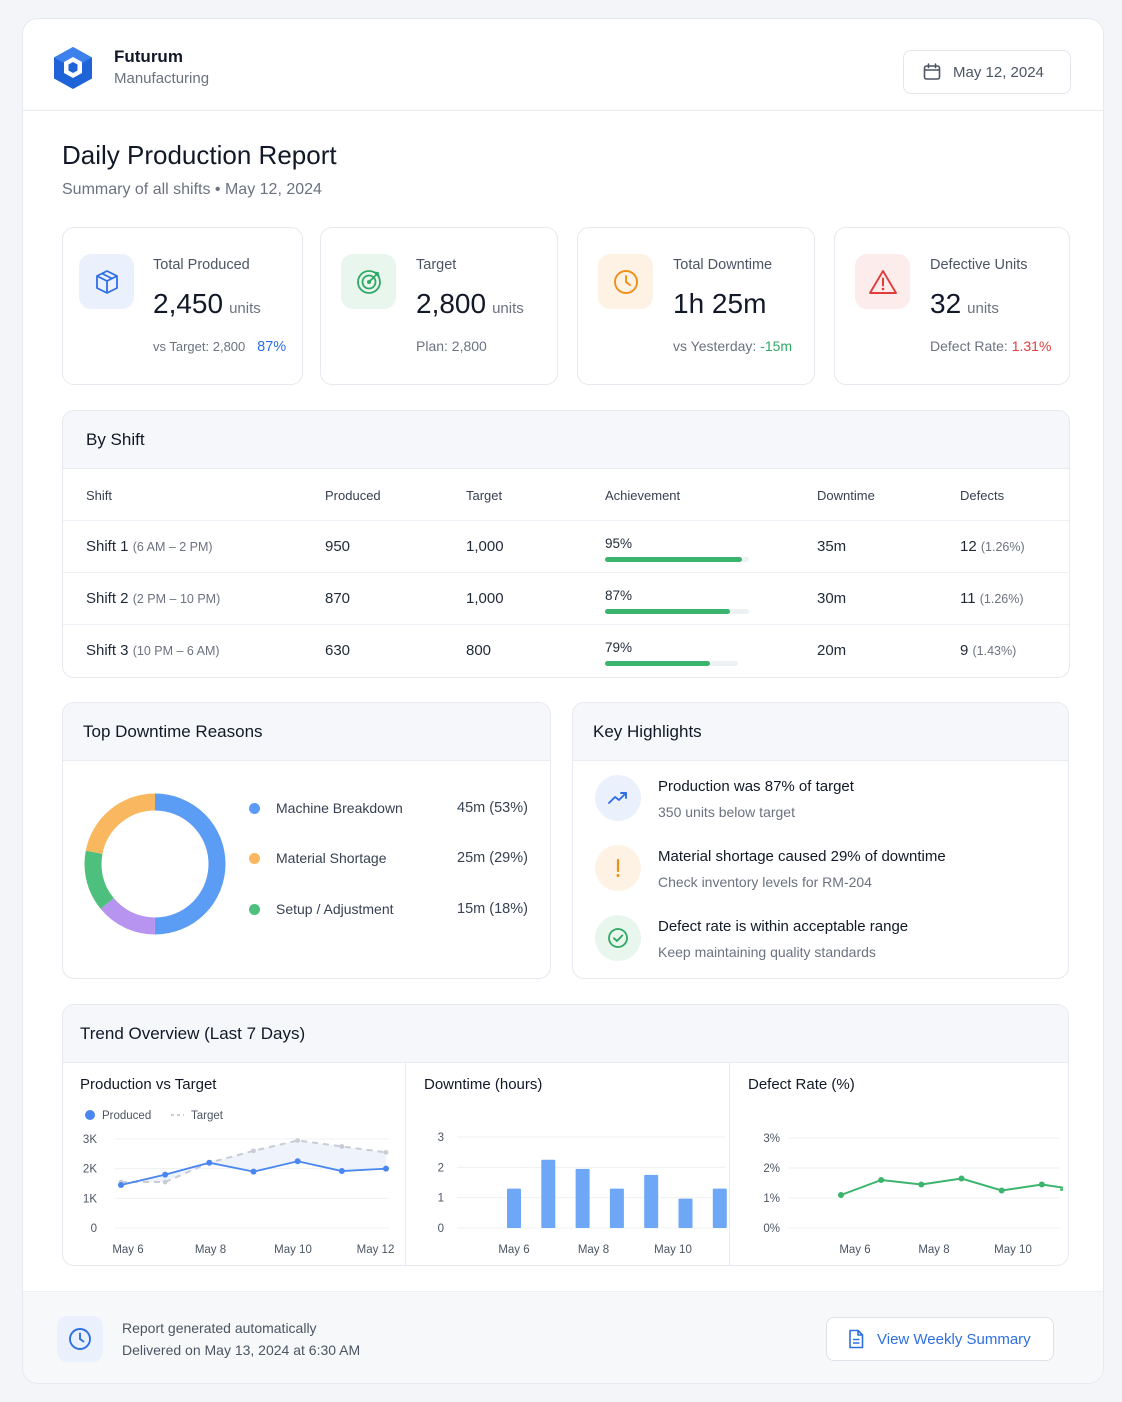 The image size is (1122, 1402). Describe the element at coordinates (733, 346) in the screenshot. I see `kpi-foot: vs Yesterday: -15m` at that location.